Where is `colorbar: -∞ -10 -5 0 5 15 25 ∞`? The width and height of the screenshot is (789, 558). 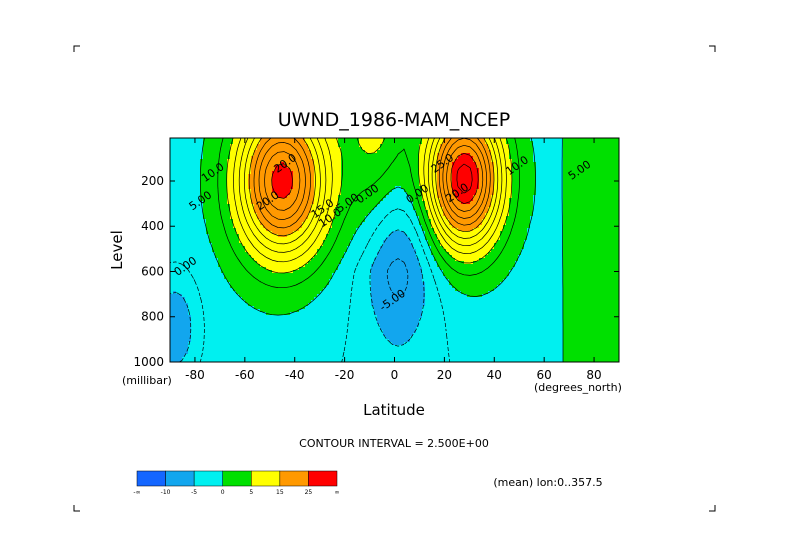
colorbar: -∞ -10 -5 0 5 15 25 ∞ is located at coordinates (236, 483).